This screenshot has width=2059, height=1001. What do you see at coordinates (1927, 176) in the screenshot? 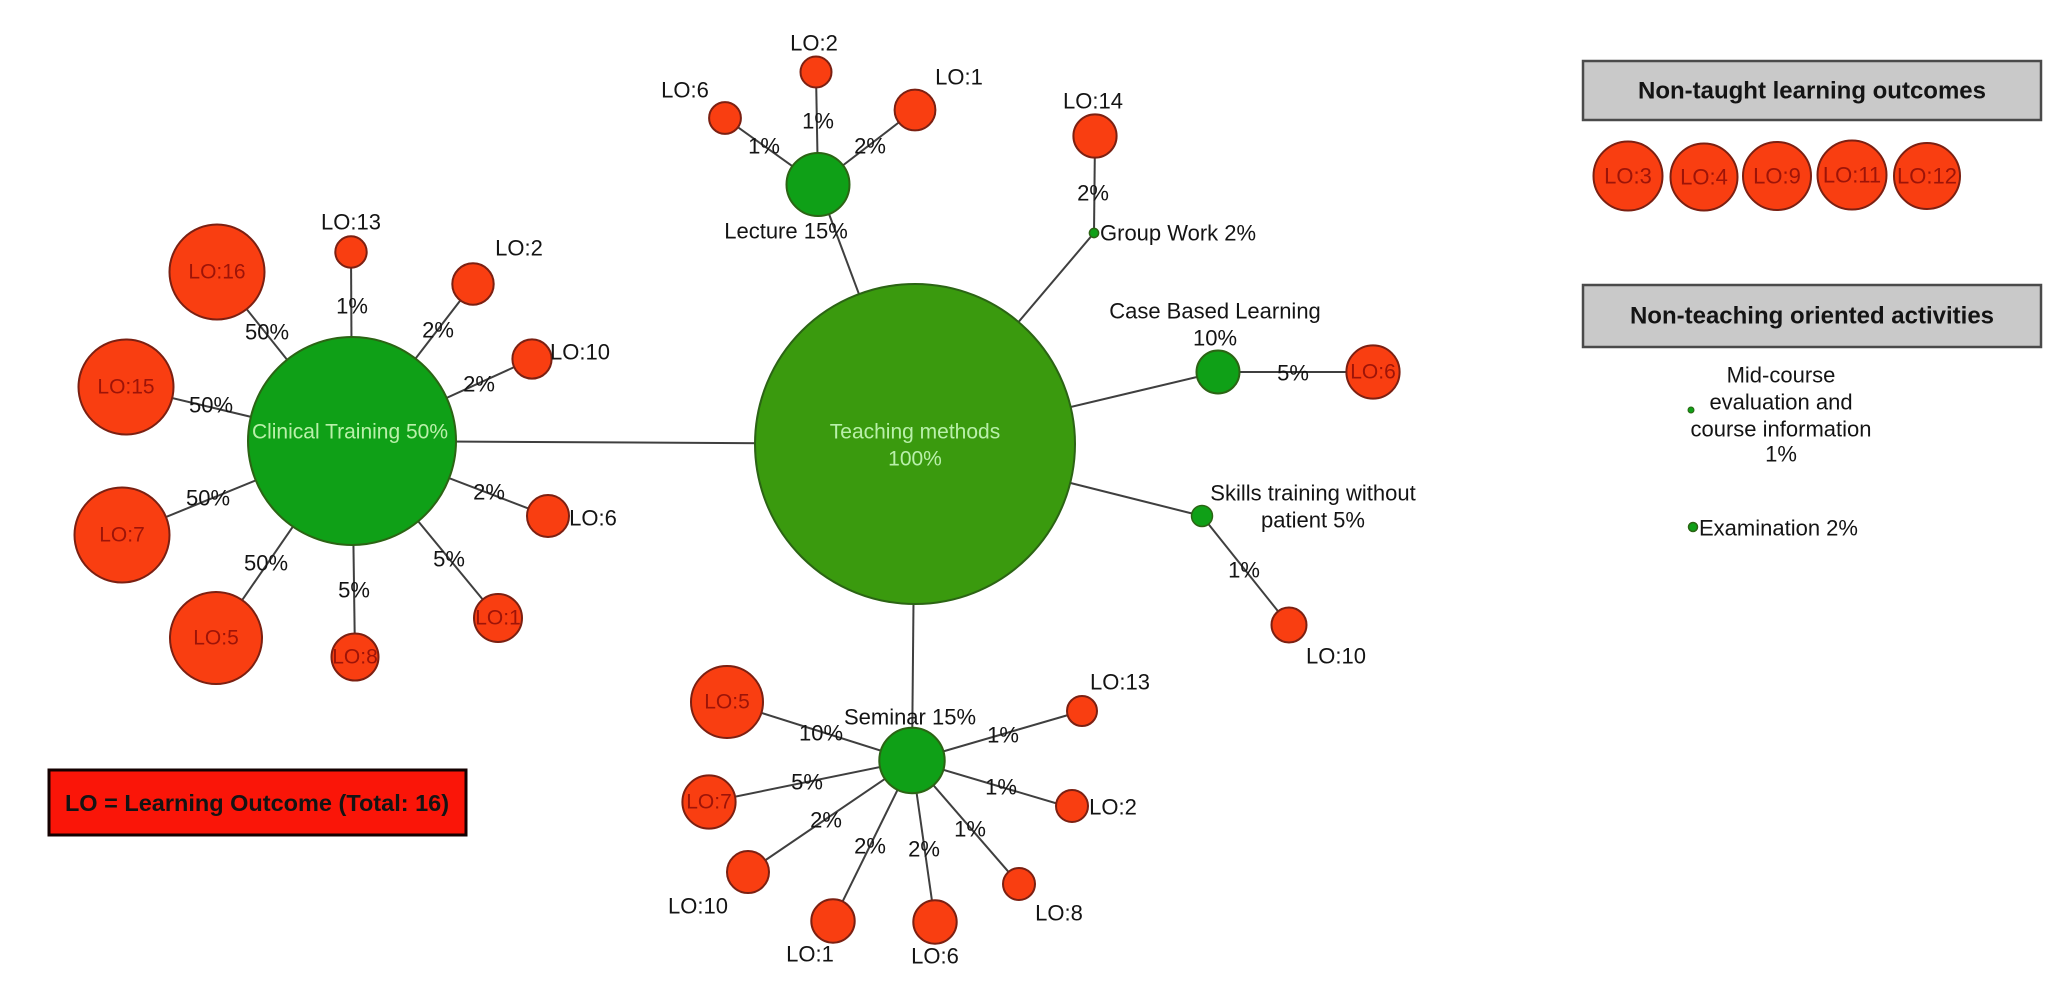
I see `svg-text: LO:12` at bounding box center [1927, 176].